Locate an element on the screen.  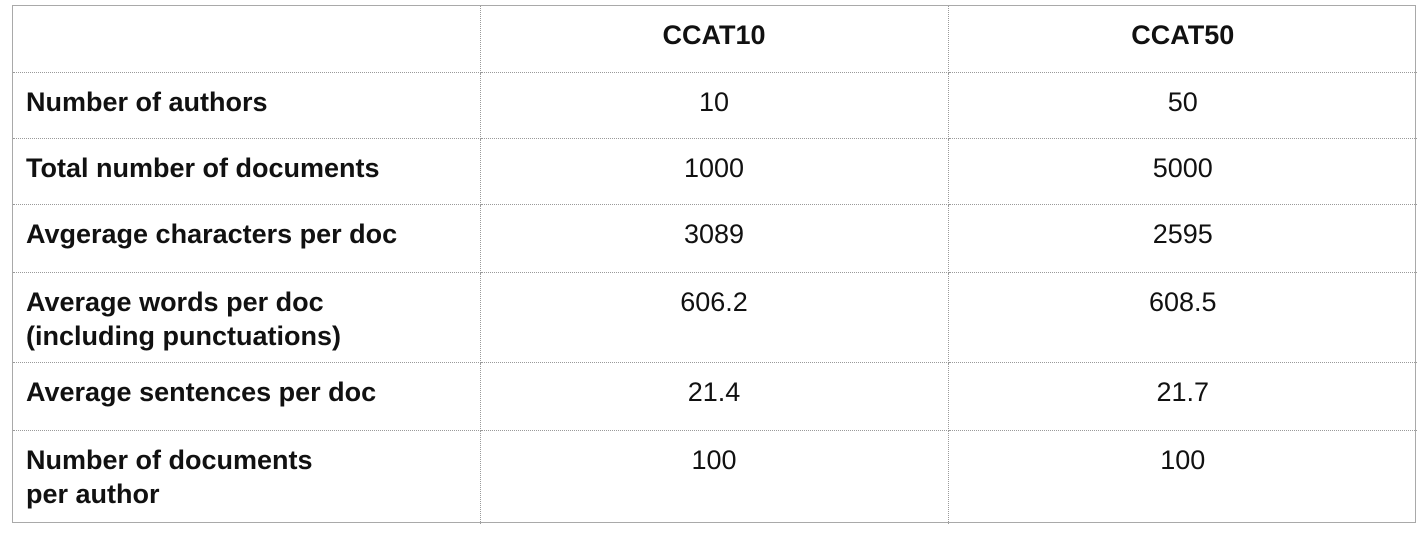
cell-ccat50: 608.5 is located at coordinates (1182, 317).